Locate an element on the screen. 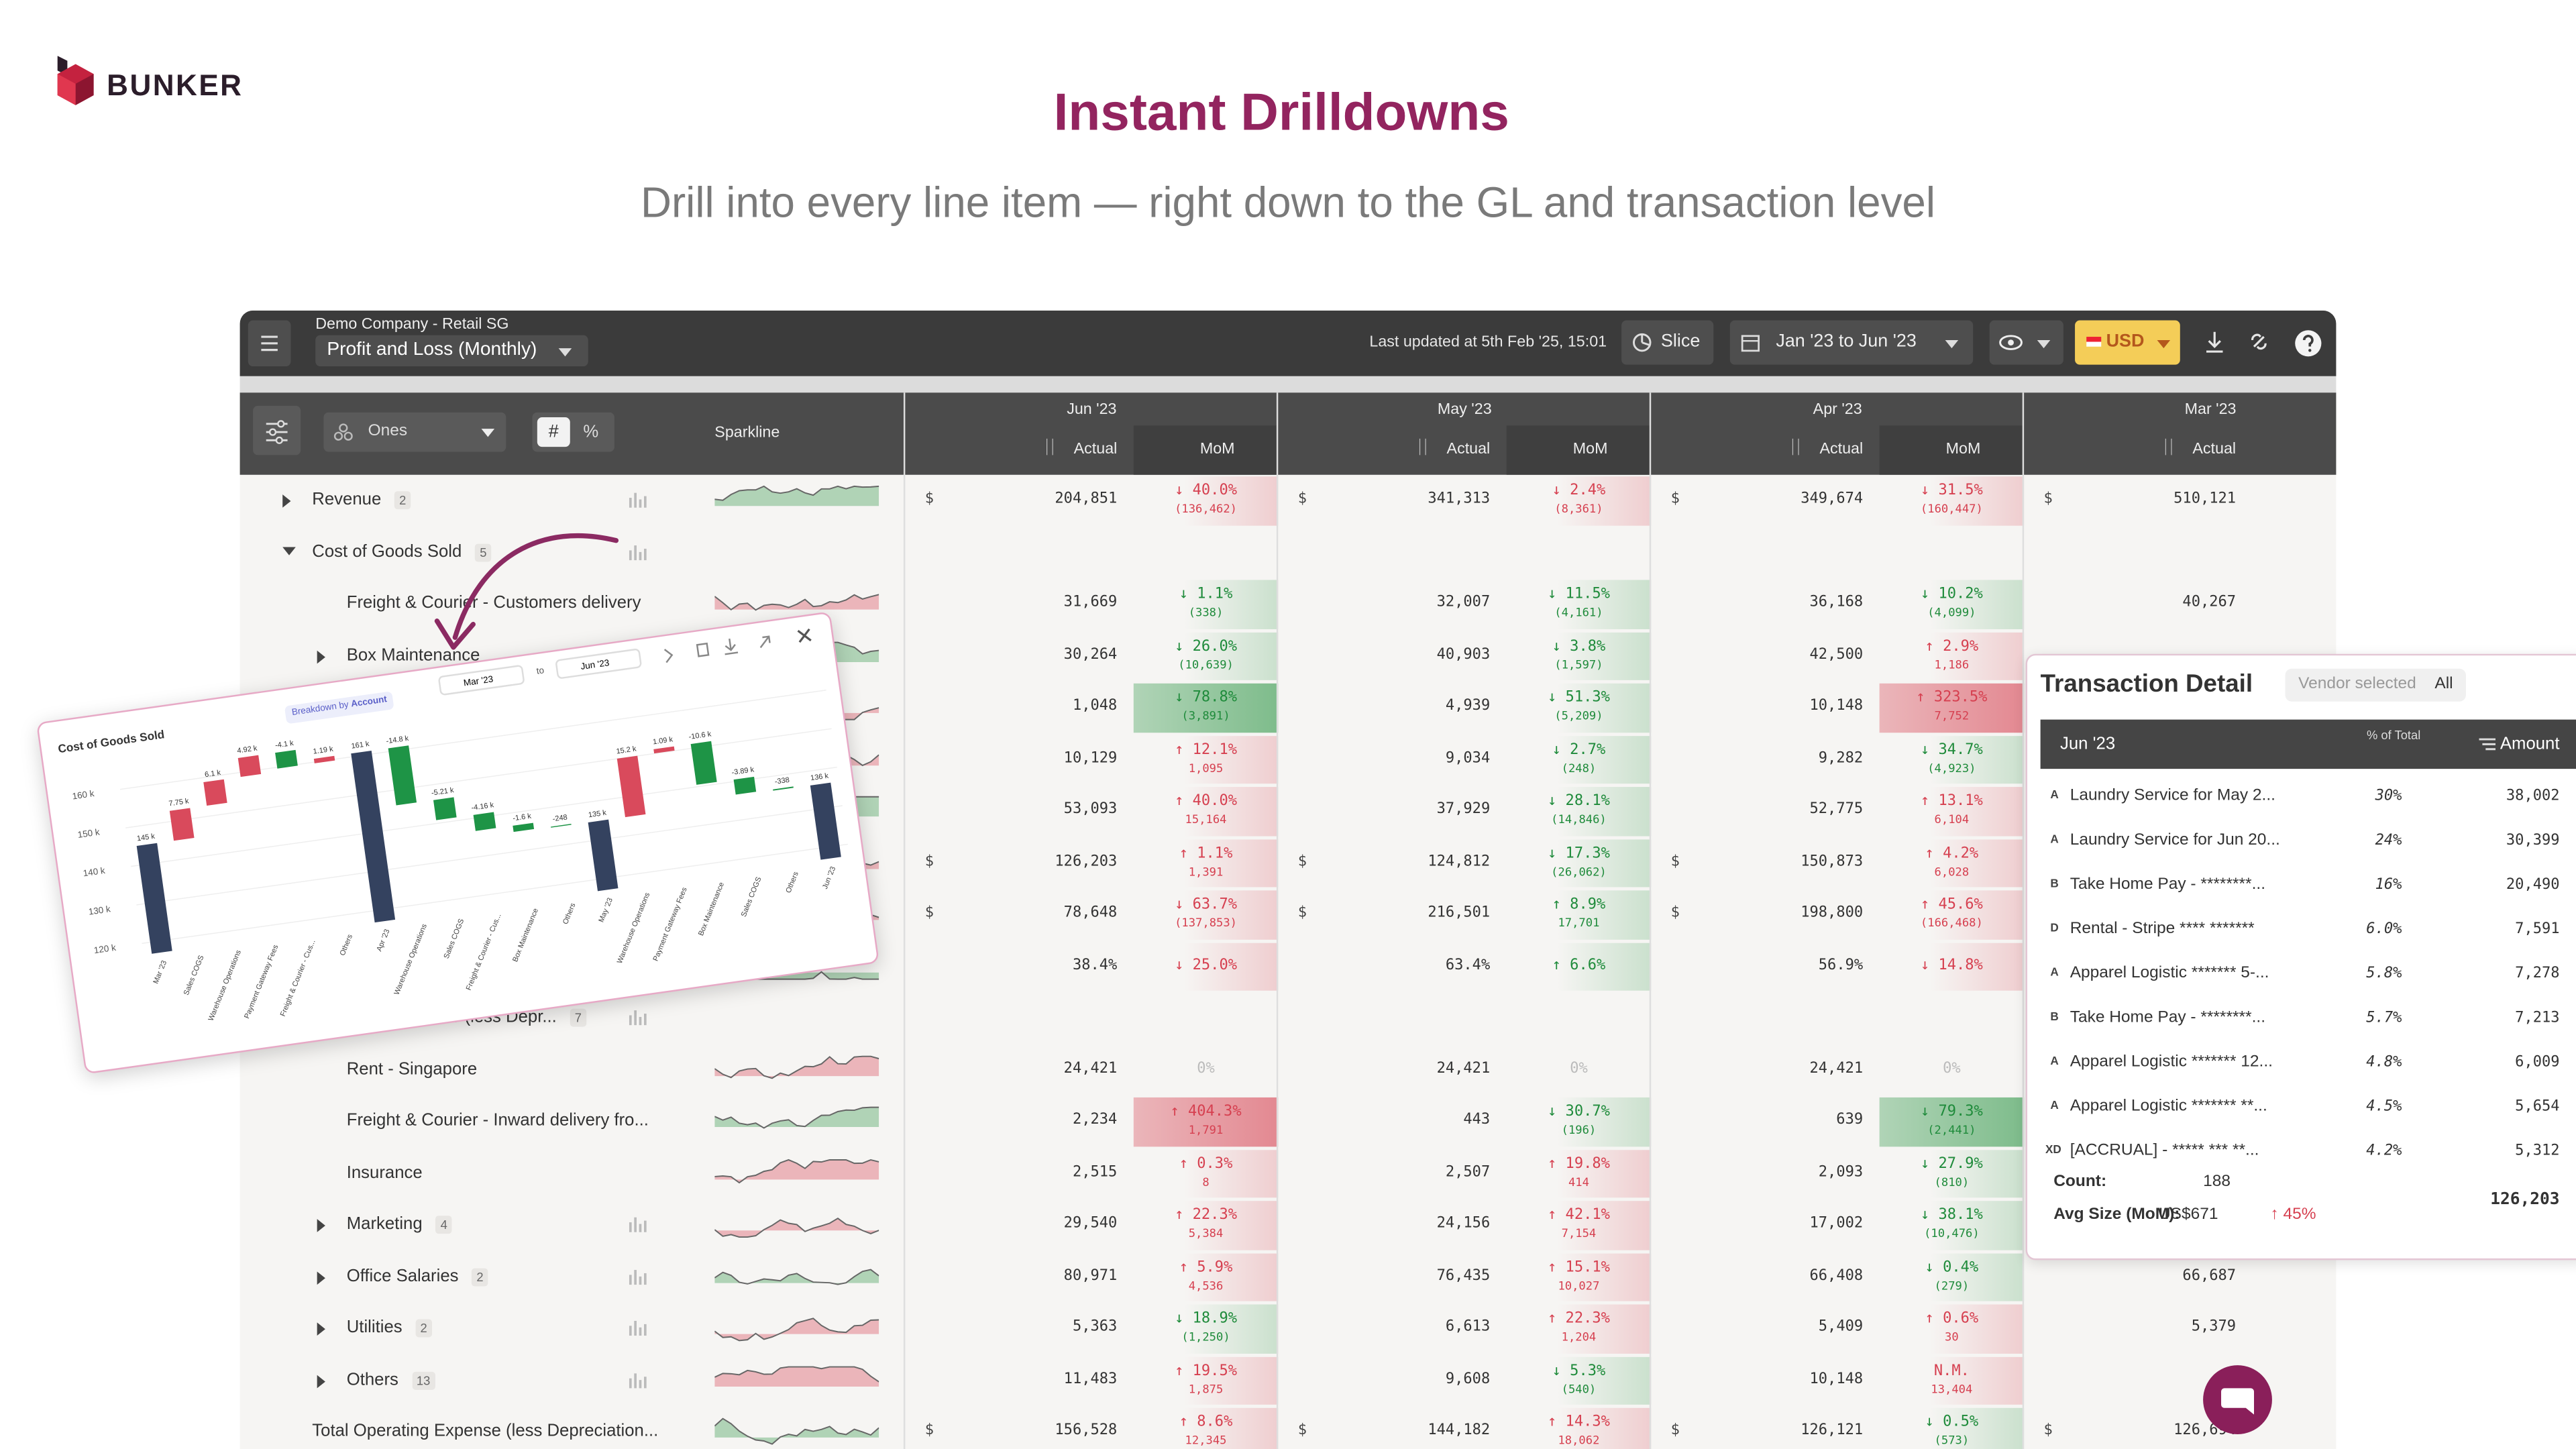 The image size is (2576, 1449). header-divider is located at coordinates (904, 920).